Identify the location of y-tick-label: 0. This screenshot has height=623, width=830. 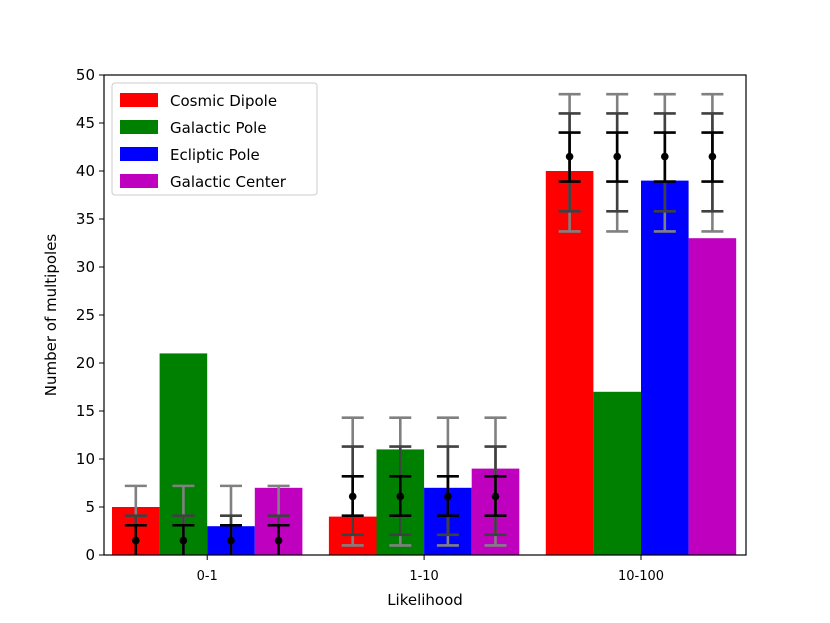
(90, 555).